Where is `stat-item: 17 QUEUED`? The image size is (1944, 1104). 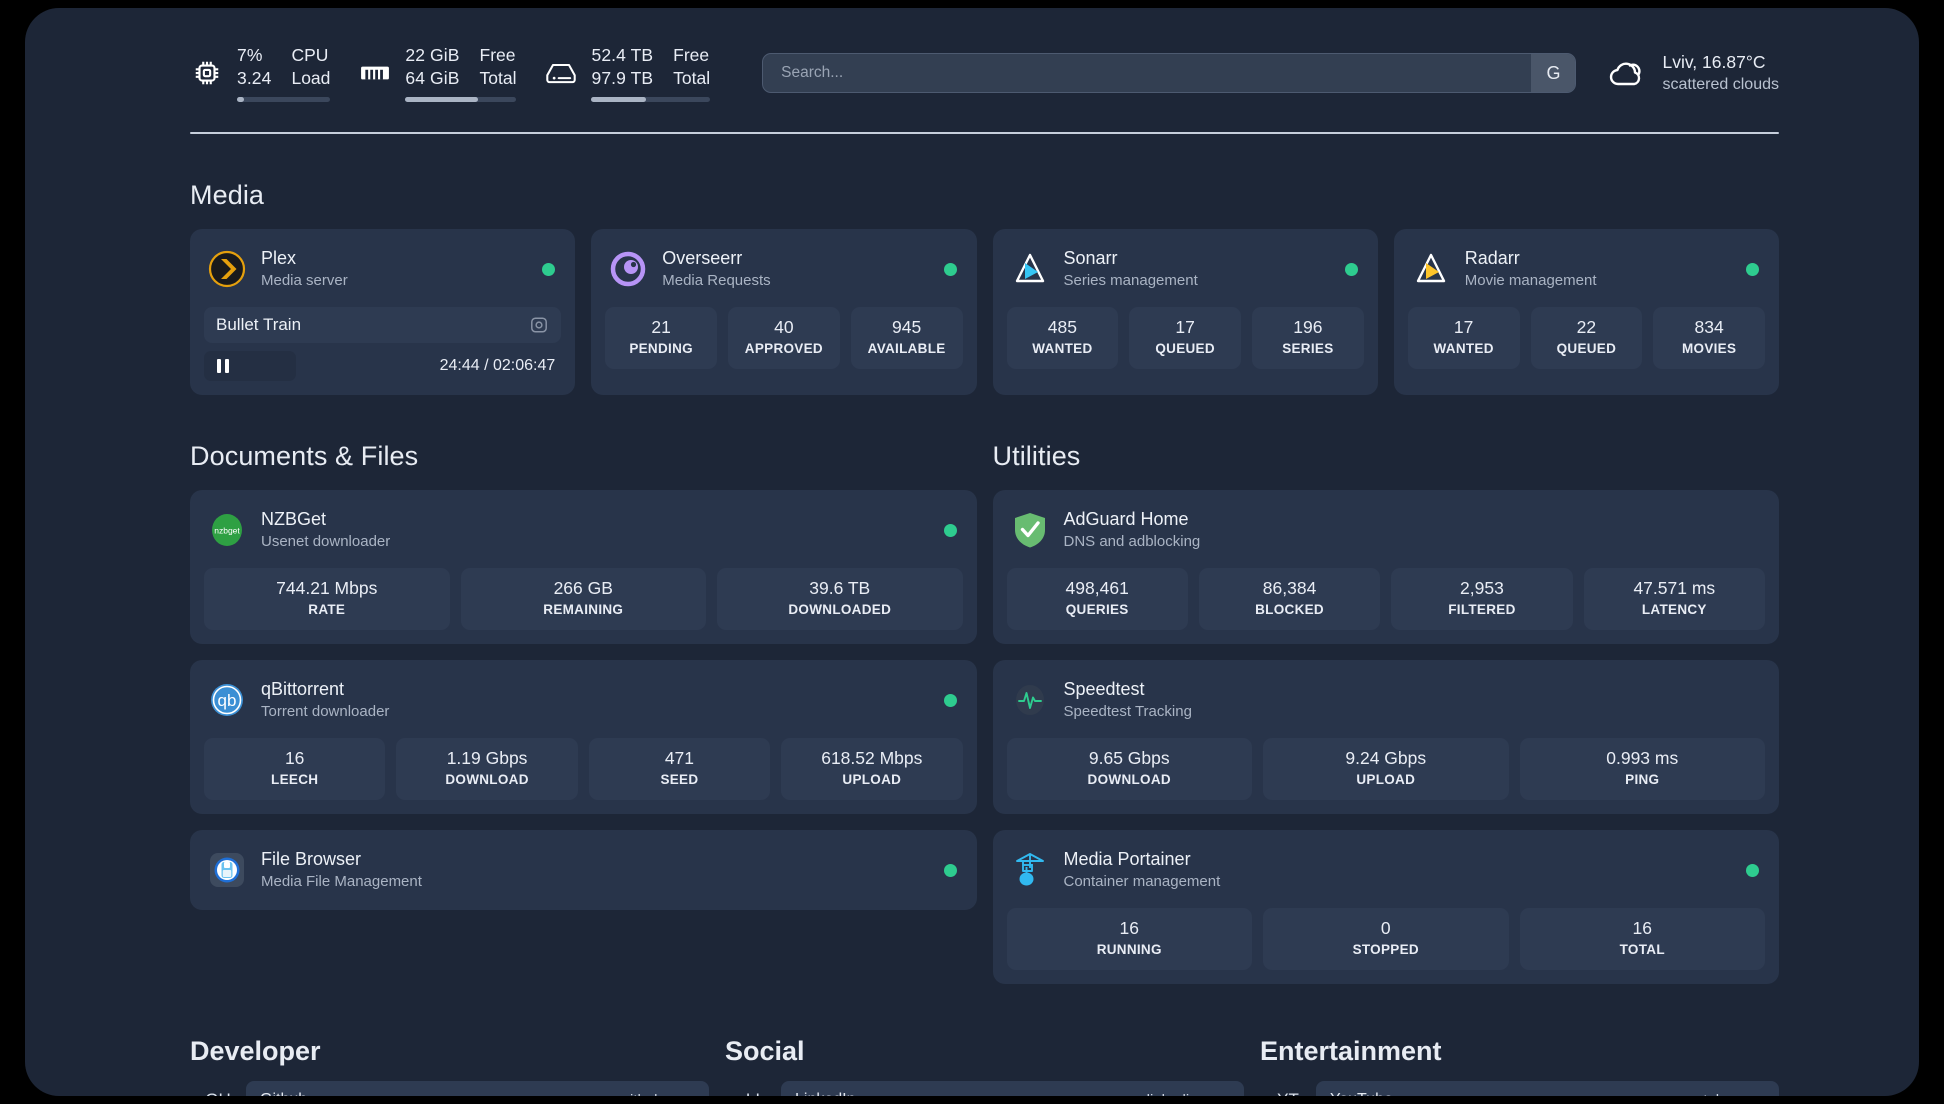
stat-item: 17 QUEUED is located at coordinates (1185, 338).